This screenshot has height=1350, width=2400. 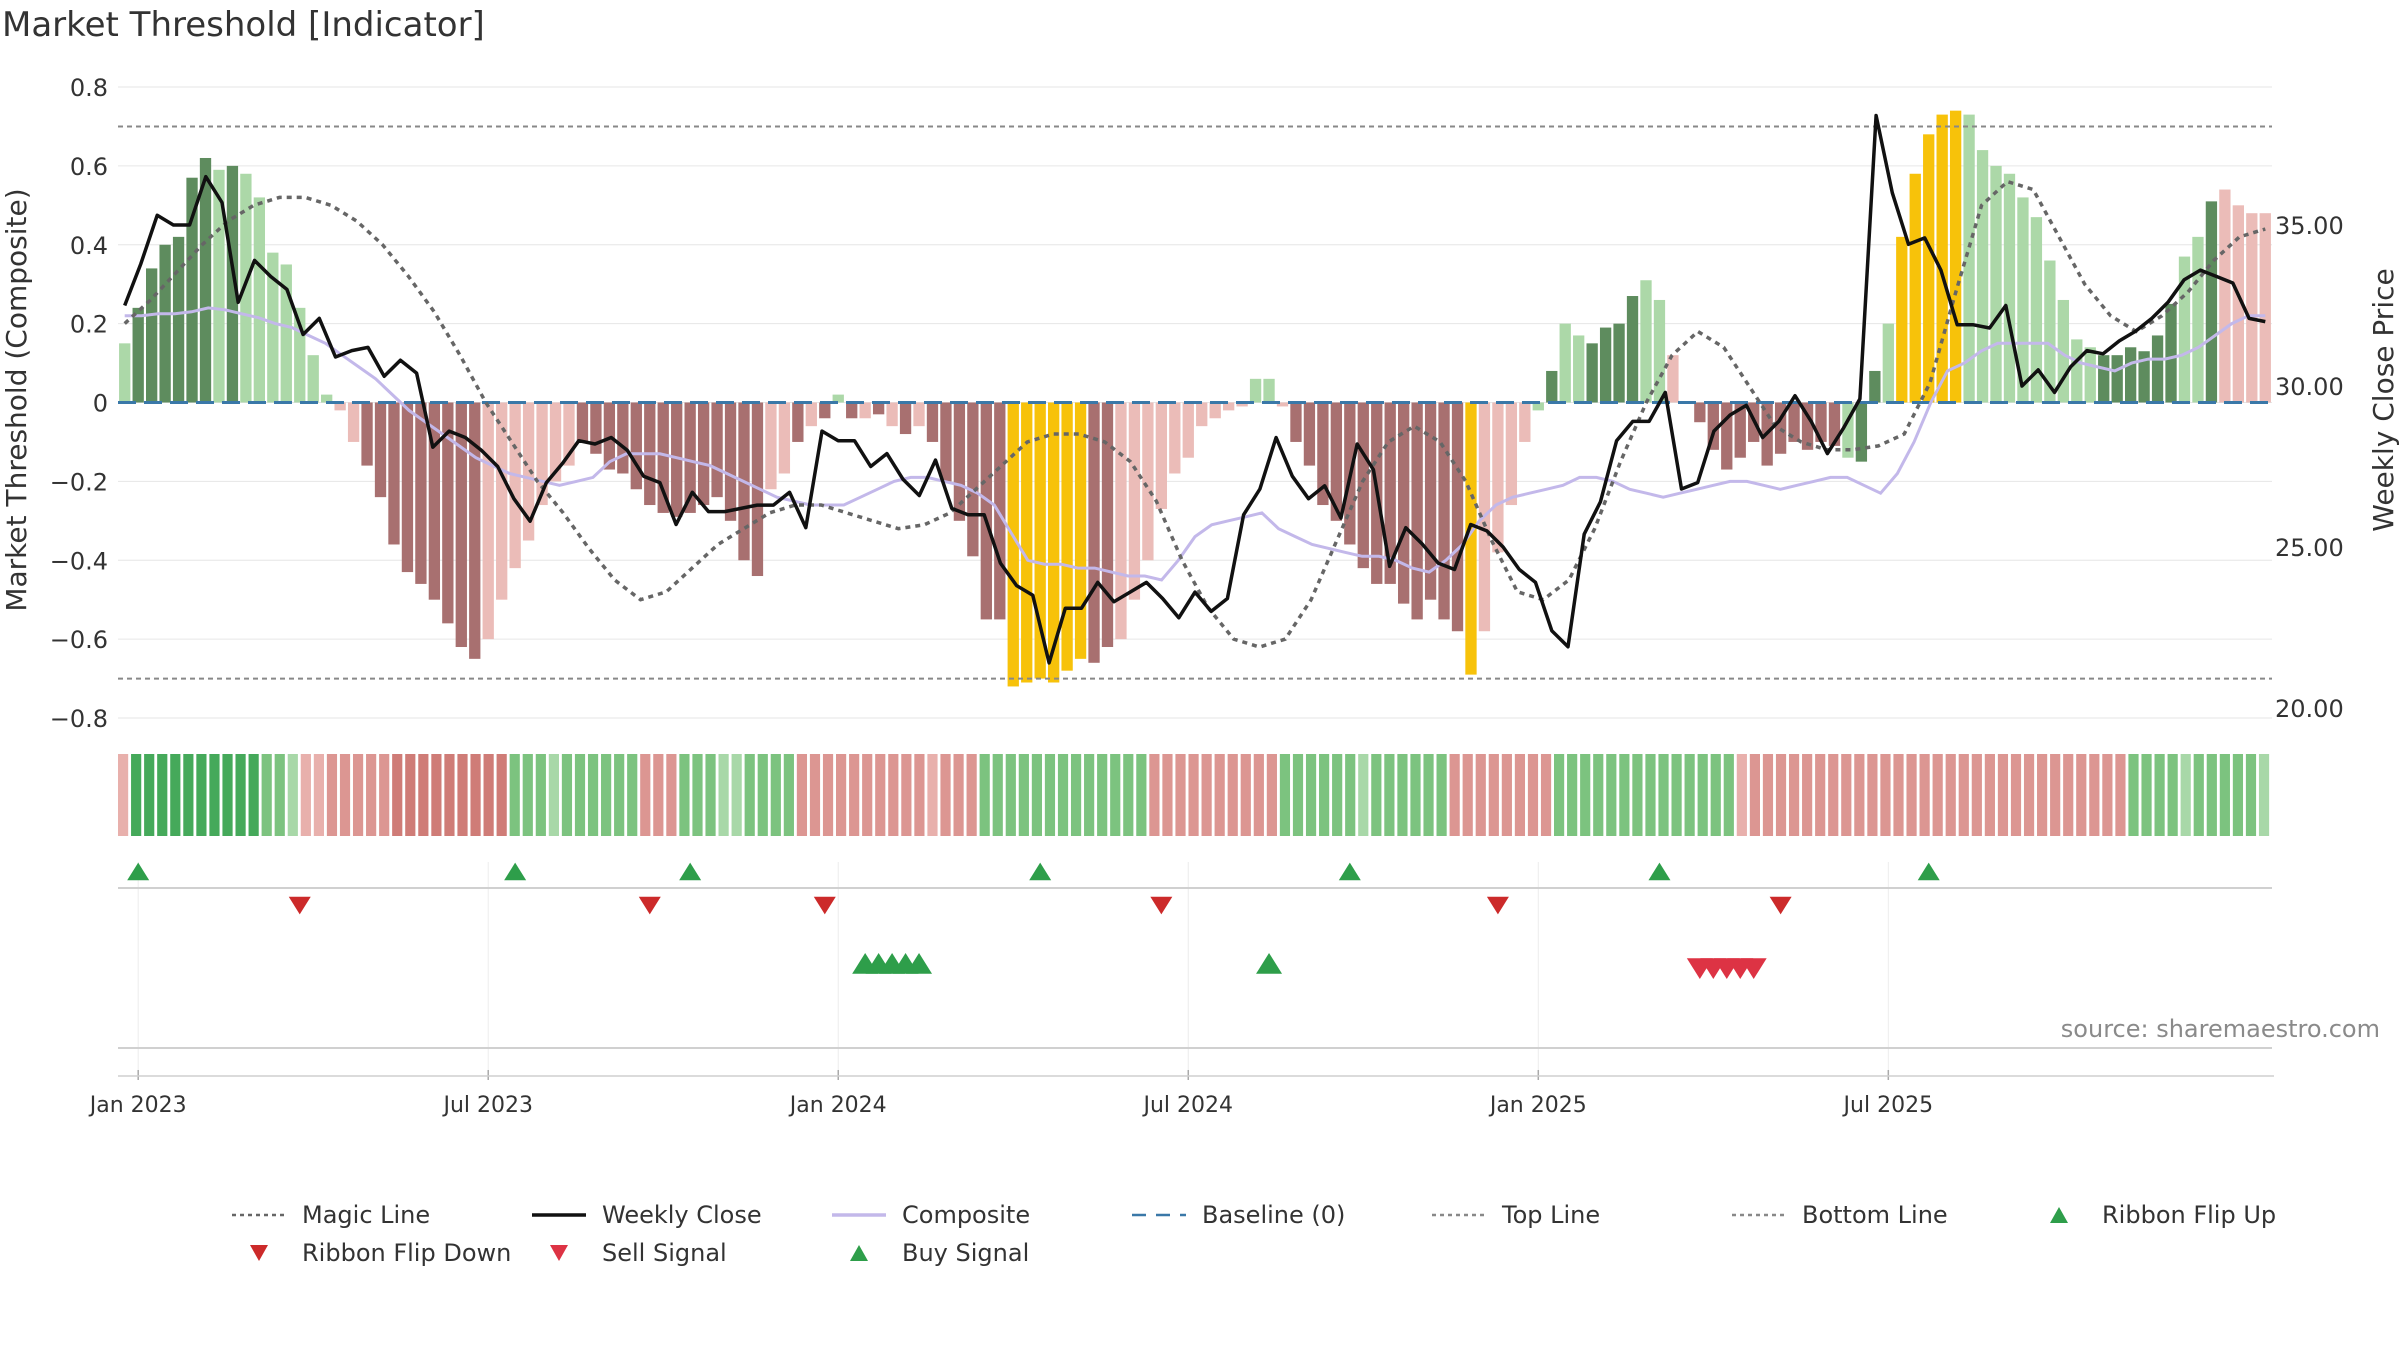 What do you see at coordinates (2180, 1215) in the screenshot?
I see `legend-item: Ribbon Flip Up` at bounding box center [2180, 1215].